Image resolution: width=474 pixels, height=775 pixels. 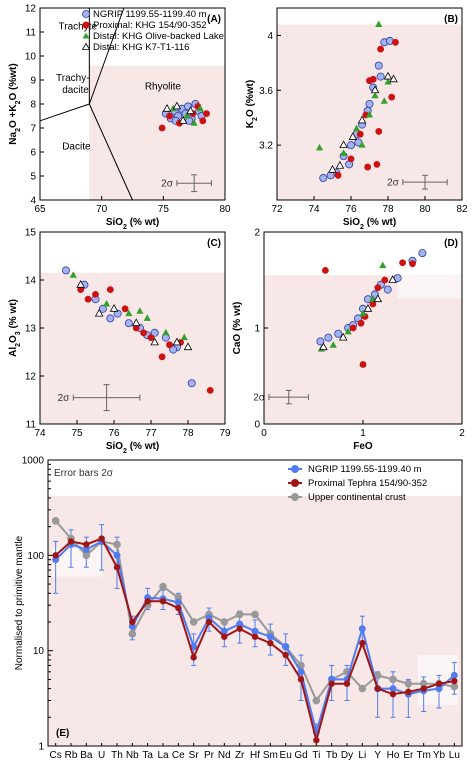 I want to click on y-tick-label: 6, so click(x=33, y=153).